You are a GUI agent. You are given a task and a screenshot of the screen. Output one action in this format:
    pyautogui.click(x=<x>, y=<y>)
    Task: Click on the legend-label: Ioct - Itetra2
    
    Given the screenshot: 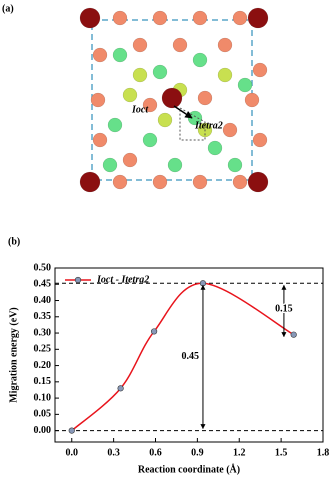 What is the action you would take?
    pyautogui.click(x=122, y=279)
    